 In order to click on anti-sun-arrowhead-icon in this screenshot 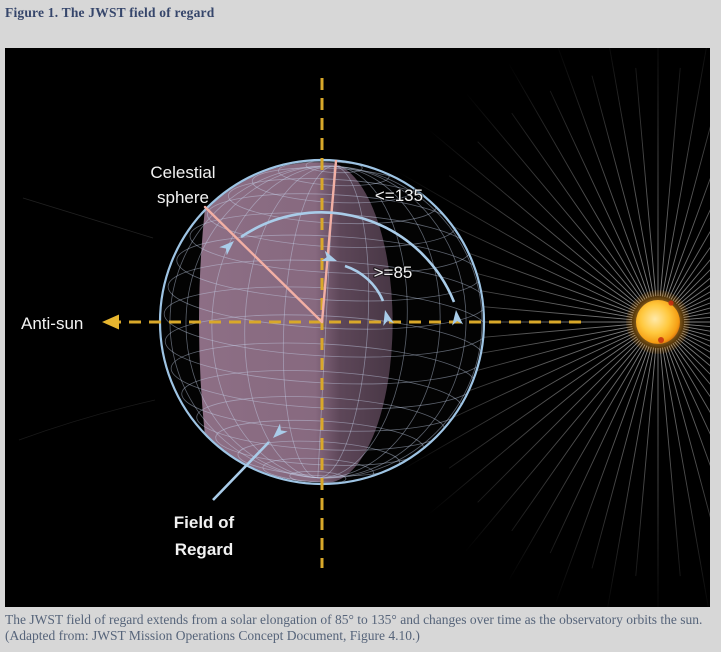, I will do `click(110, 322)`.